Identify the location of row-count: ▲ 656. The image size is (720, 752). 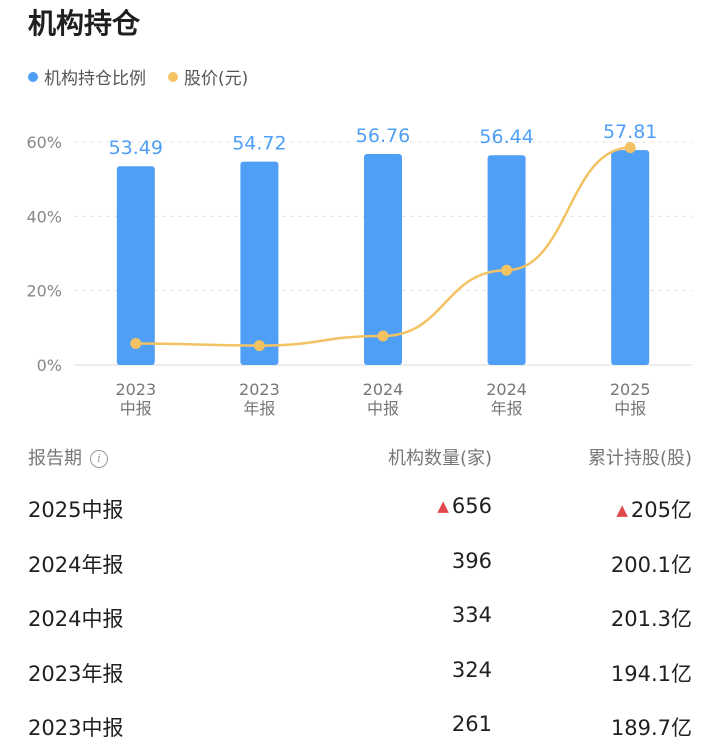
(464, 506).